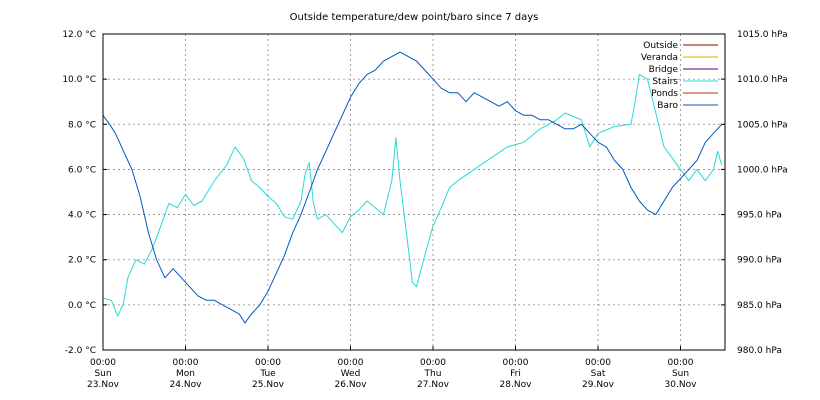 The width and height of the screenshot is (820, 400). I want to click on x-tick-label: 27.Nov, so click(433, 385).